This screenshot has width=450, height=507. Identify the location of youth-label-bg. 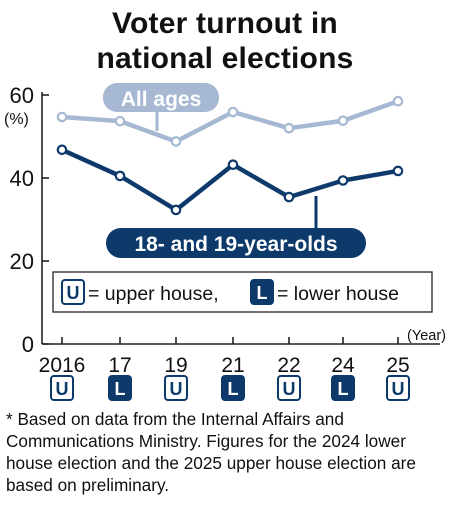
(236, 243).